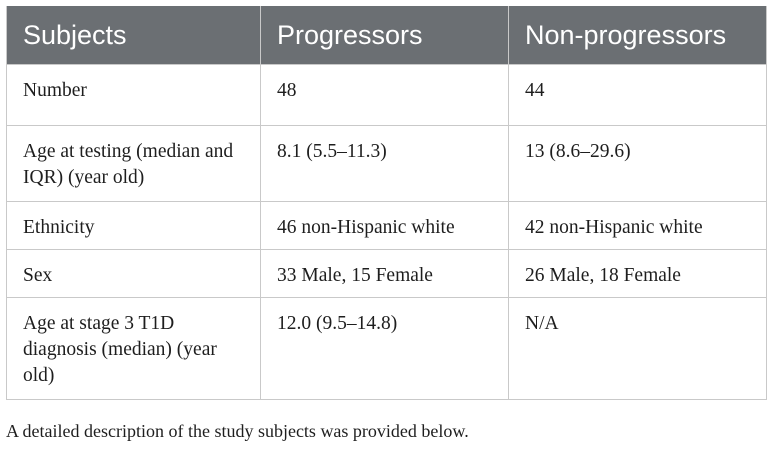 Image resolution: width=772 pixels, height=454 pixels. Describe the element at coordinates (637, 348) in the screenshot. I see `non-progressors-cell: N/A` at that location.